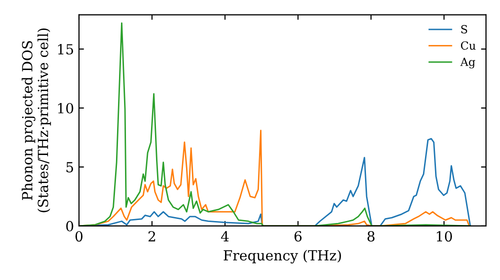  What do you see at coordinates (371, 236) in the screenshot?
I see `x-tick-label: 8` at bounding box center [371, 236].